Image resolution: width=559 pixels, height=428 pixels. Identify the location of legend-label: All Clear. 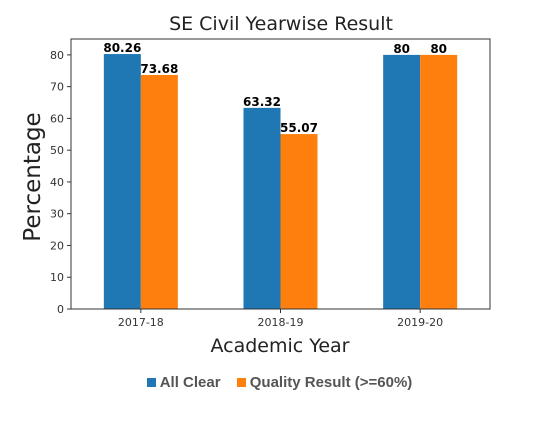
(190, 382).